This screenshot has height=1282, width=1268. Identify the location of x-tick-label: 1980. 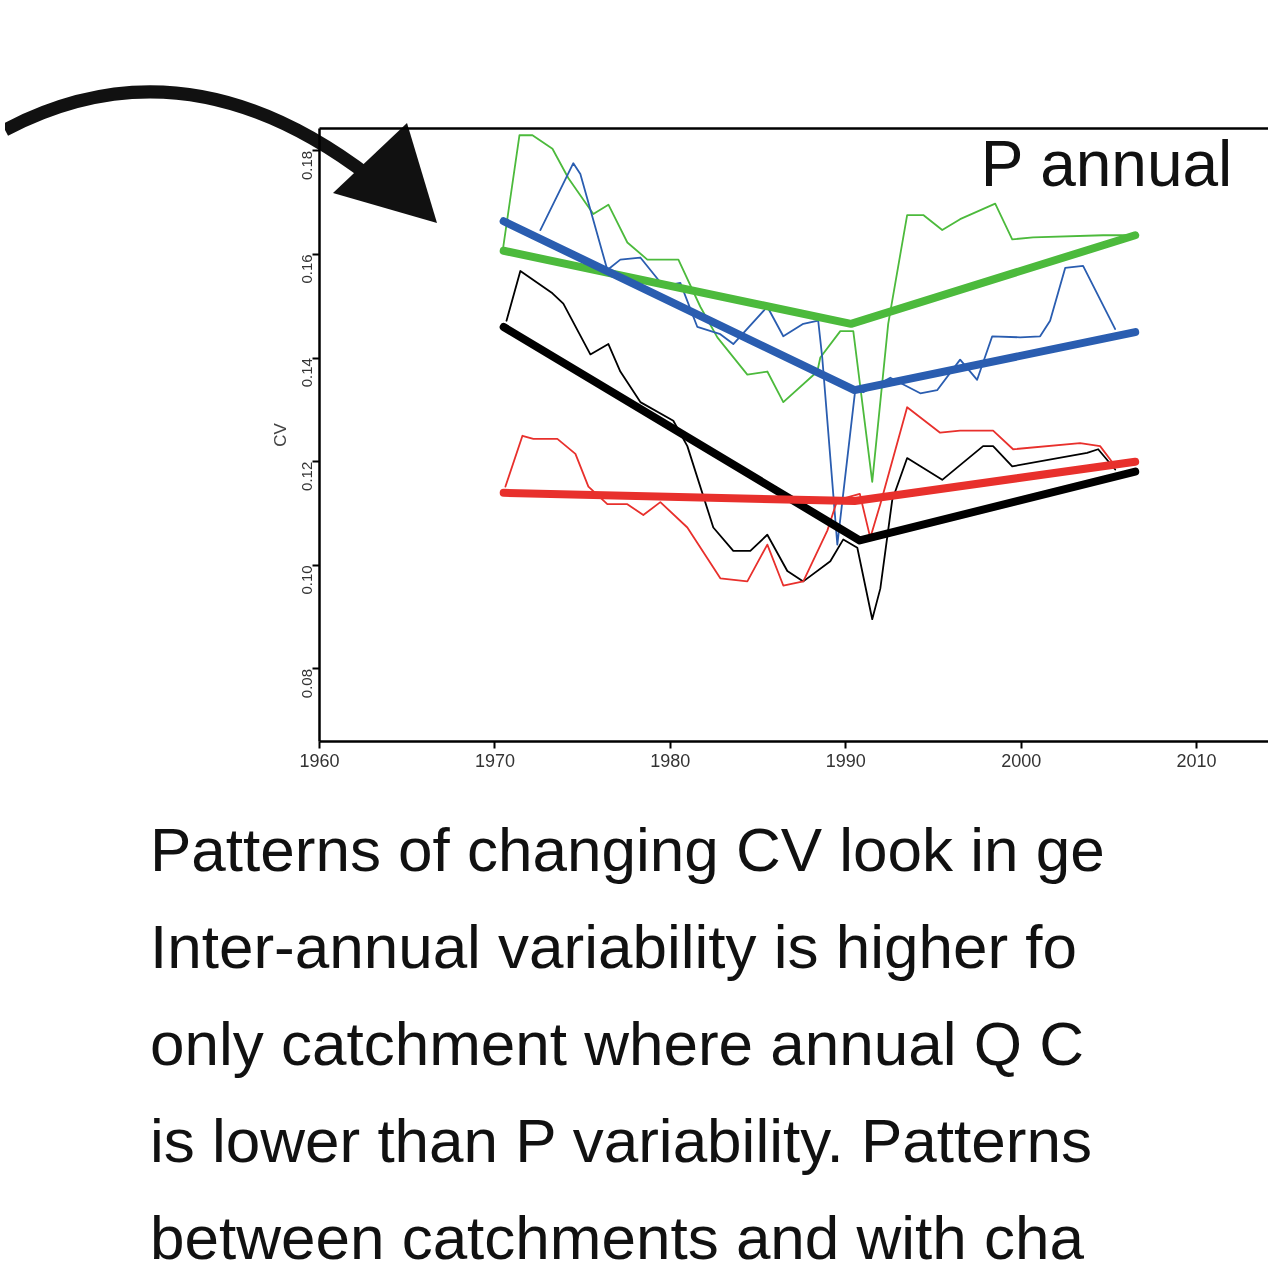
(670, 760).